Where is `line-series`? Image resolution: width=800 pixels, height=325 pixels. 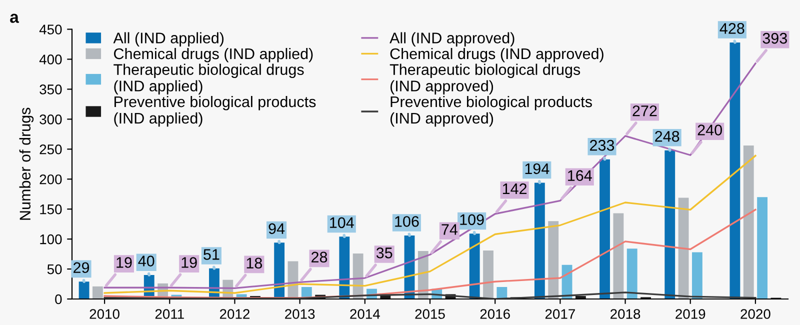
line-series is located at coordinates (430, 295).